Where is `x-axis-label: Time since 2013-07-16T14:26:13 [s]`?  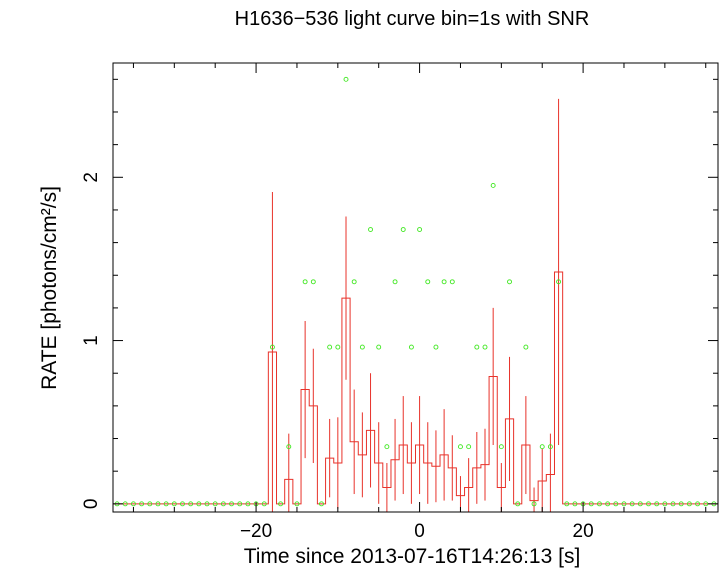
x-axis-label: Time since 2013-07-16T14:26:13 [s] is located at coordinates (412, 556).